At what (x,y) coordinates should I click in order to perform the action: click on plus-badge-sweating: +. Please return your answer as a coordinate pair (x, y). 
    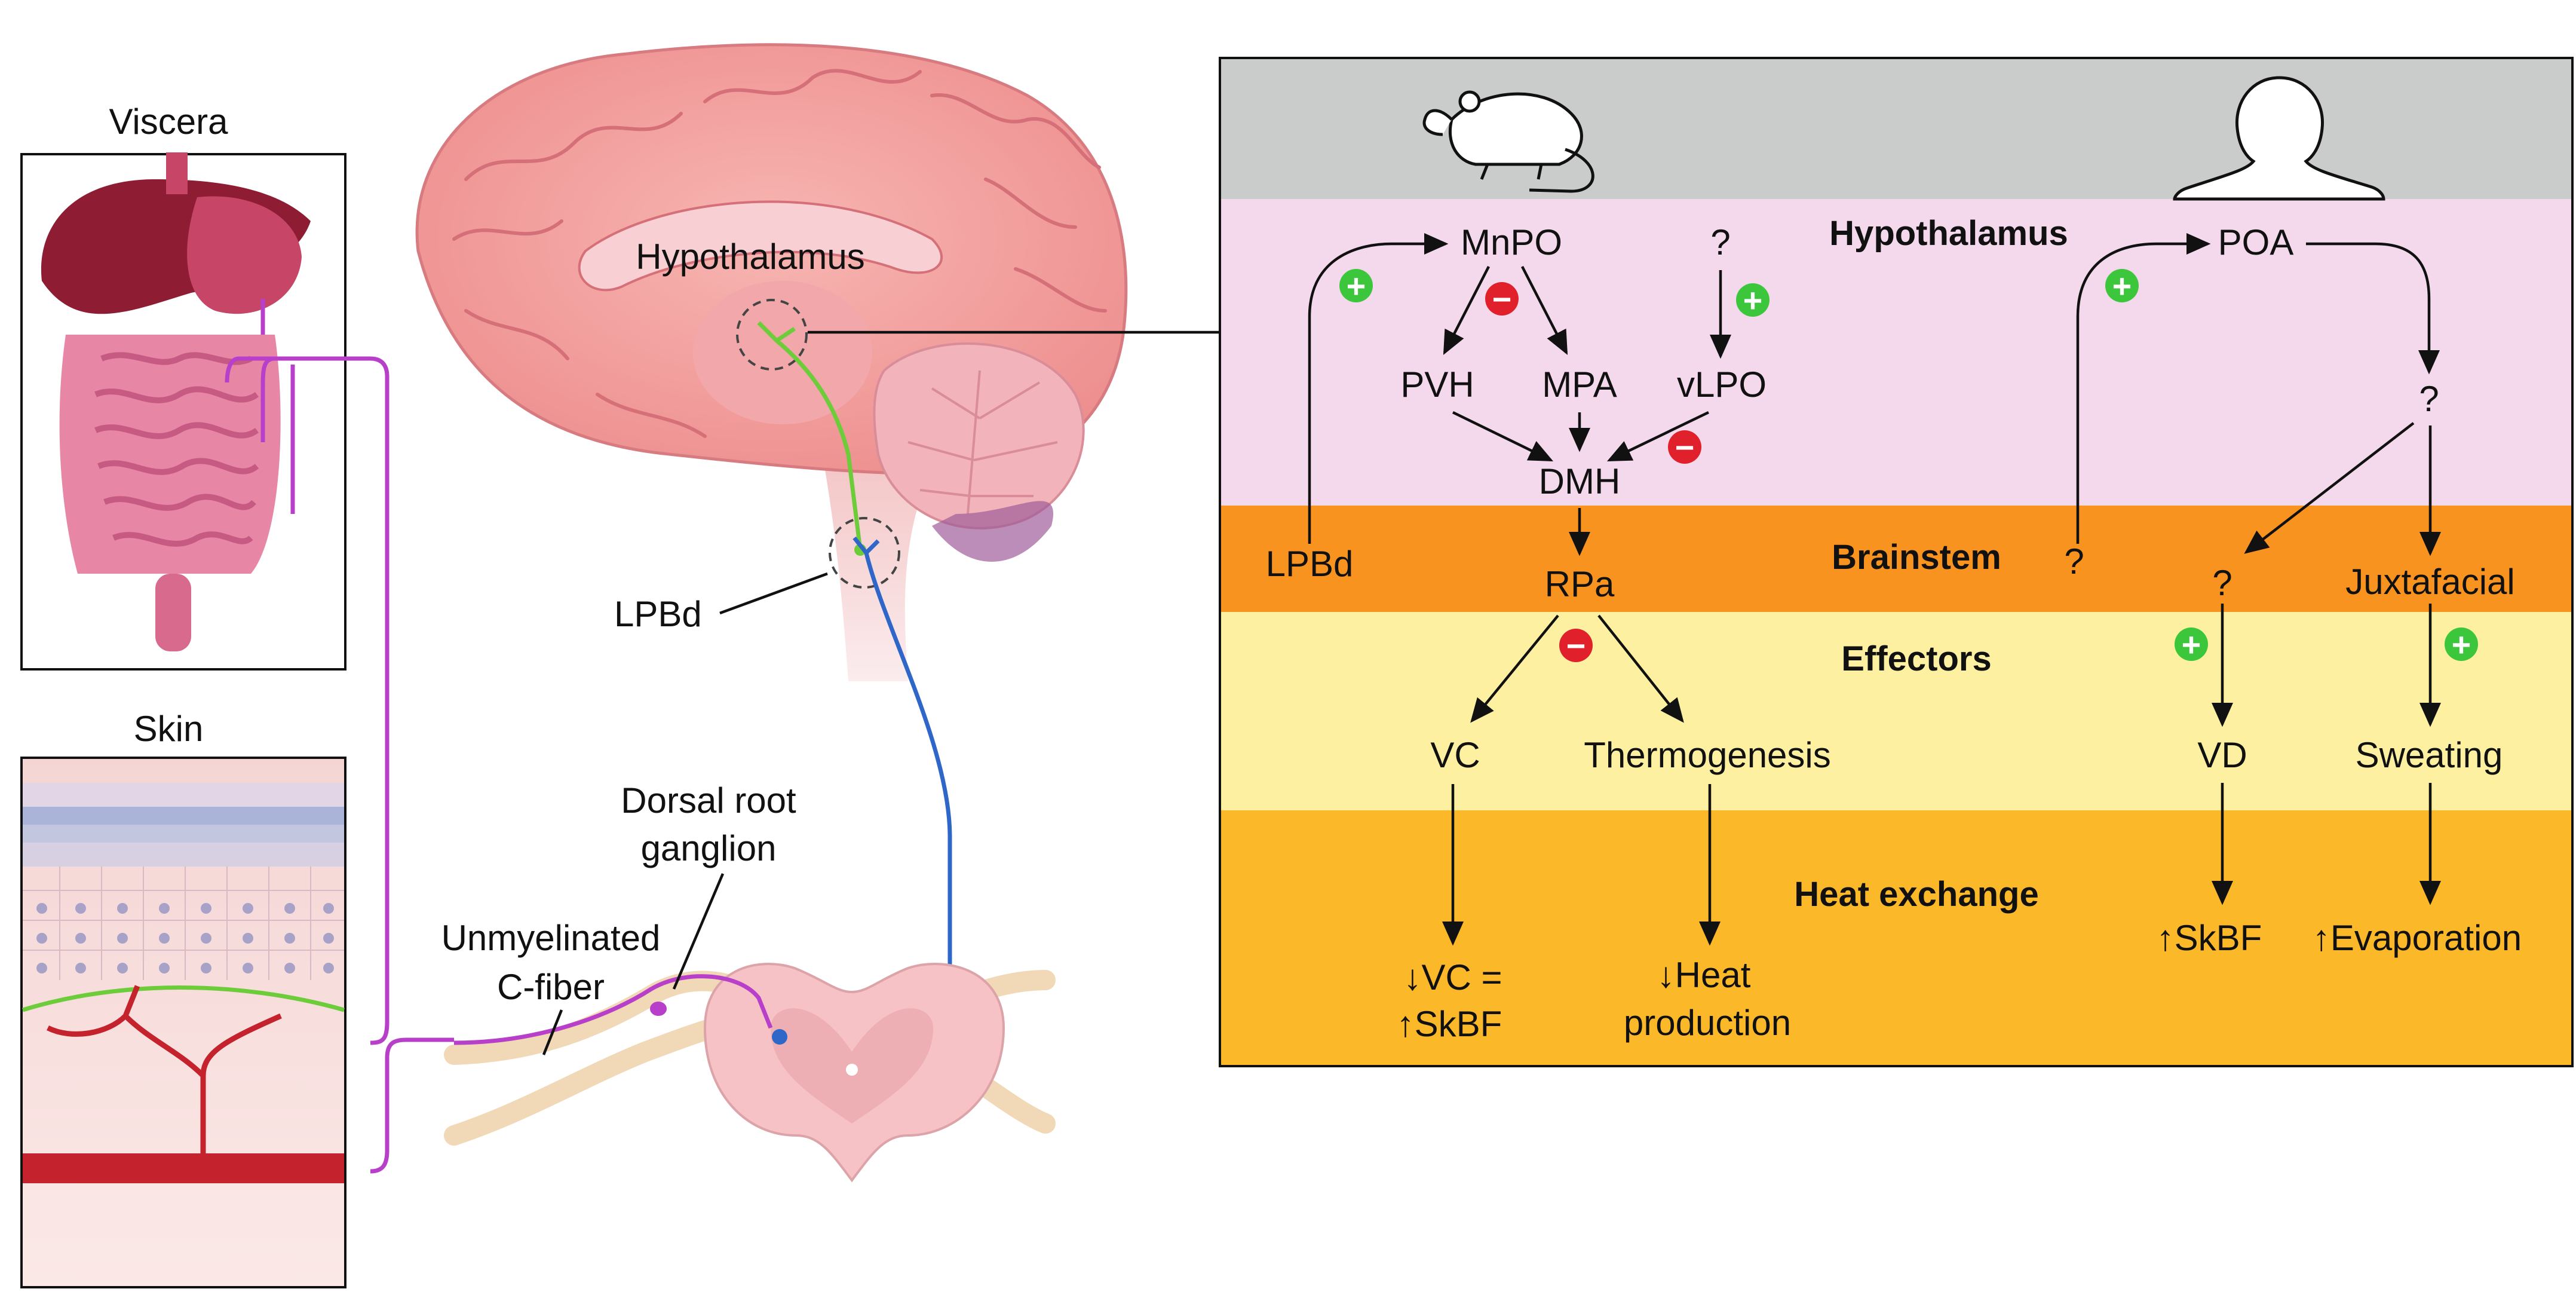
    Looking at the image, I should click on (2461, 644).